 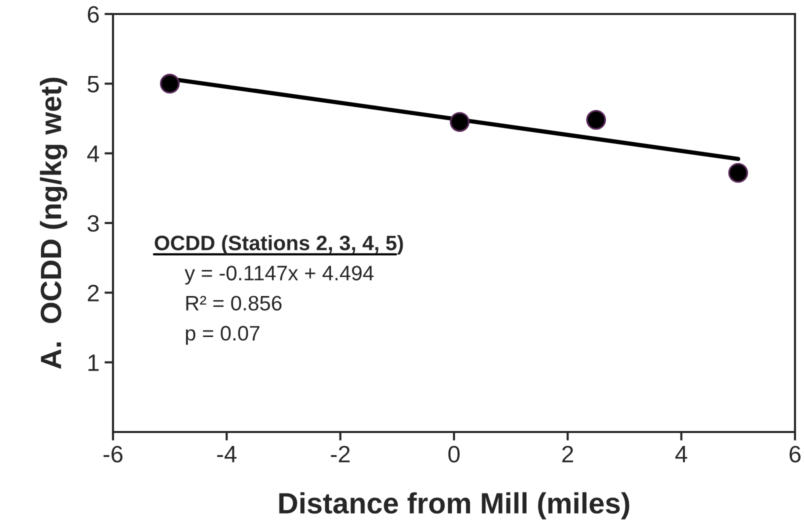 I want to click on y-tick-label: 3, so click(x=93, y=223).